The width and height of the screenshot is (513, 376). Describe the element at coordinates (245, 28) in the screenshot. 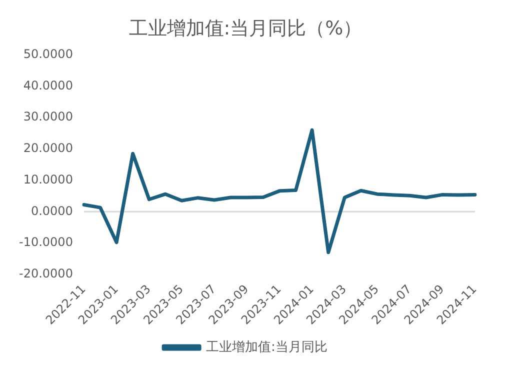

I see `chart-title: 工业增加值:当月同比（%）` at that location.